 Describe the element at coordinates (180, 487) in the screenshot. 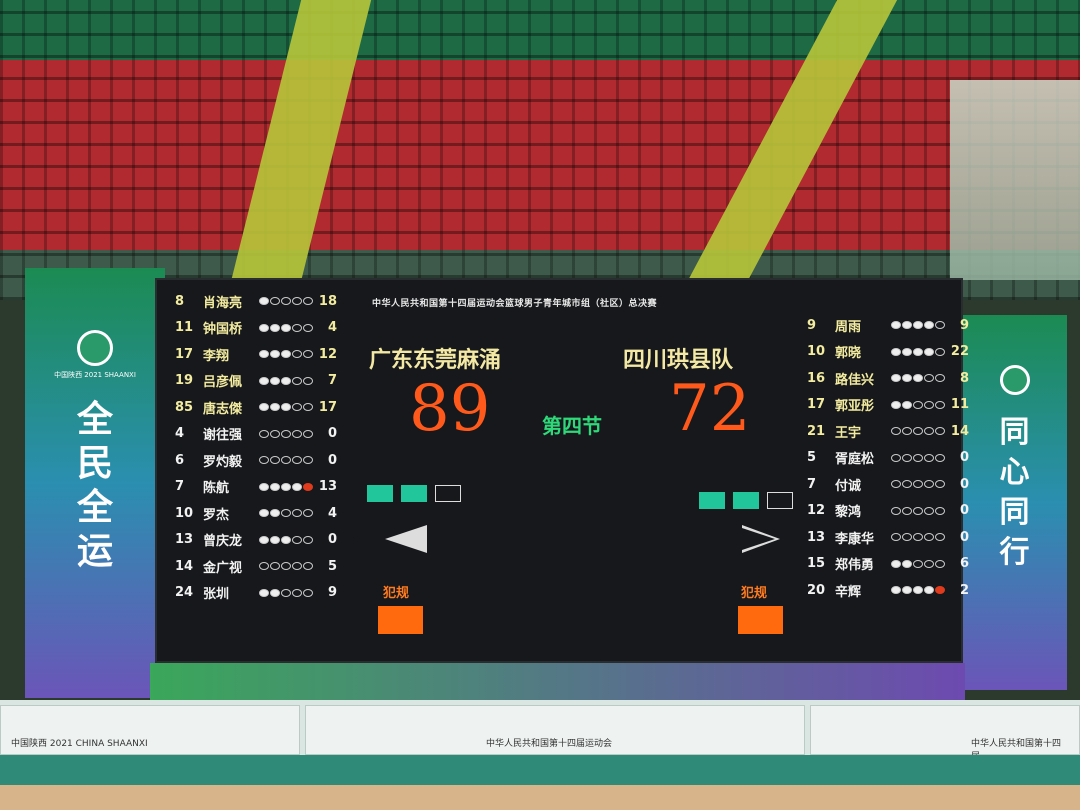

I see `player-number: 7` at that location.